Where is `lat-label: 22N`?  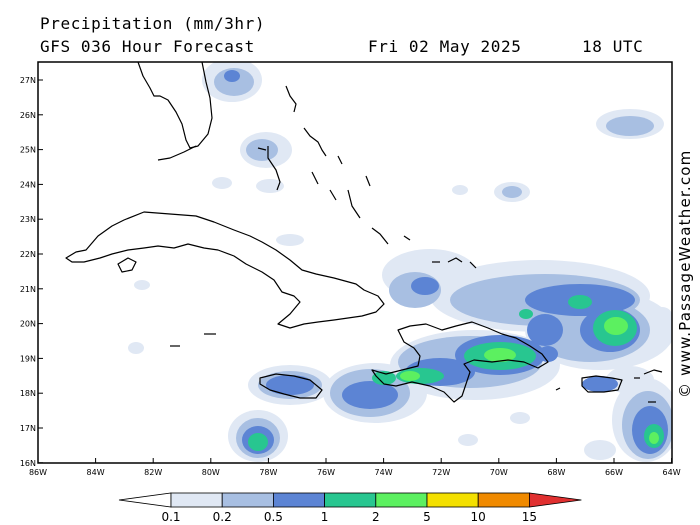
lat-label: 22N is located at coordinates (28, 254).